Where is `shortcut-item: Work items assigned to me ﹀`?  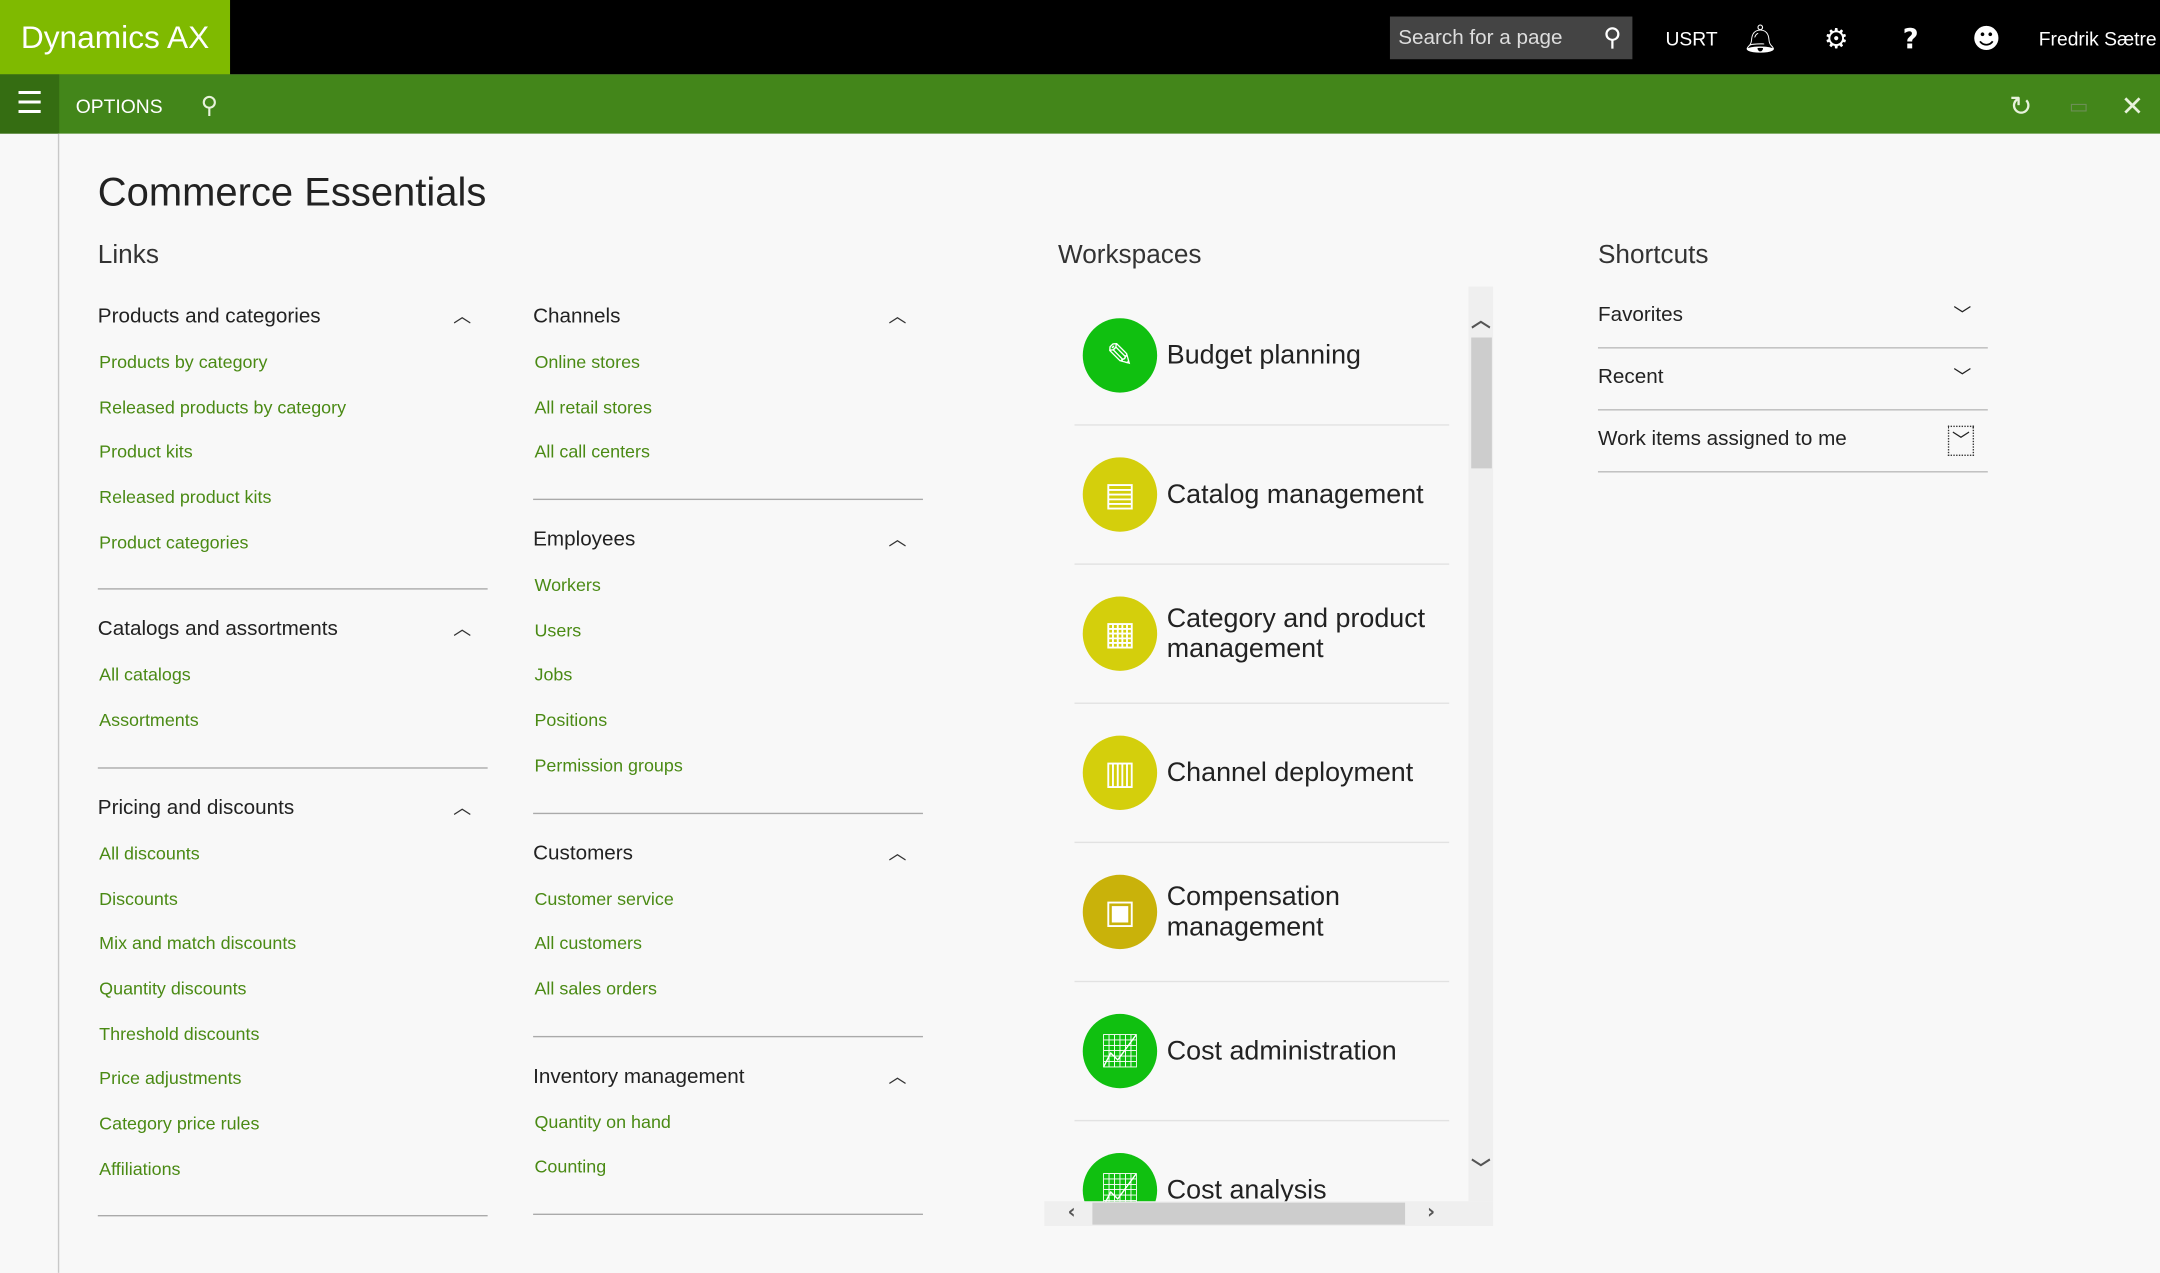 shortcut-item: Work items assigned to me ﹀ is located at coordinates (1792, 442).